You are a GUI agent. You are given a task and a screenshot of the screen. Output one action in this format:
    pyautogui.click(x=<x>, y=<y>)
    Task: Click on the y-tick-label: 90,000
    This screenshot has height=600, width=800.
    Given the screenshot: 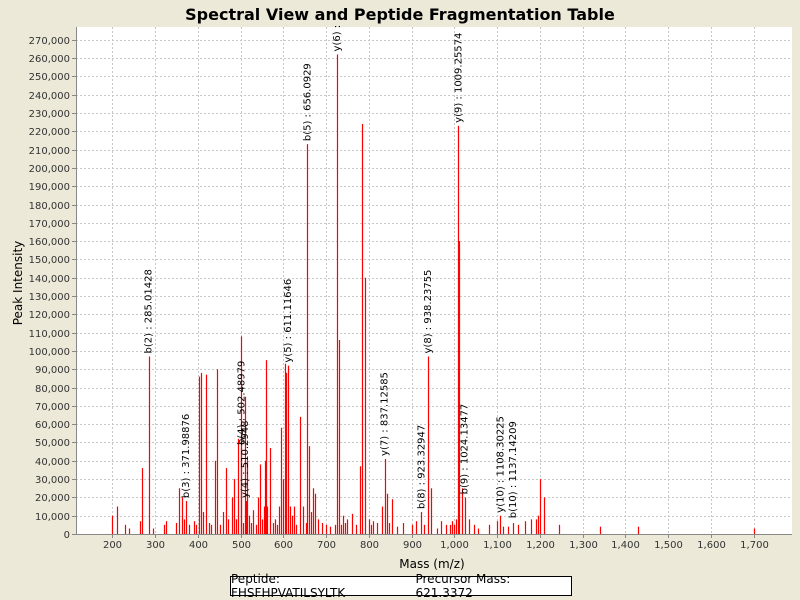 What is the action you would take?
    pyautogui.click(x=52, y=370)
    